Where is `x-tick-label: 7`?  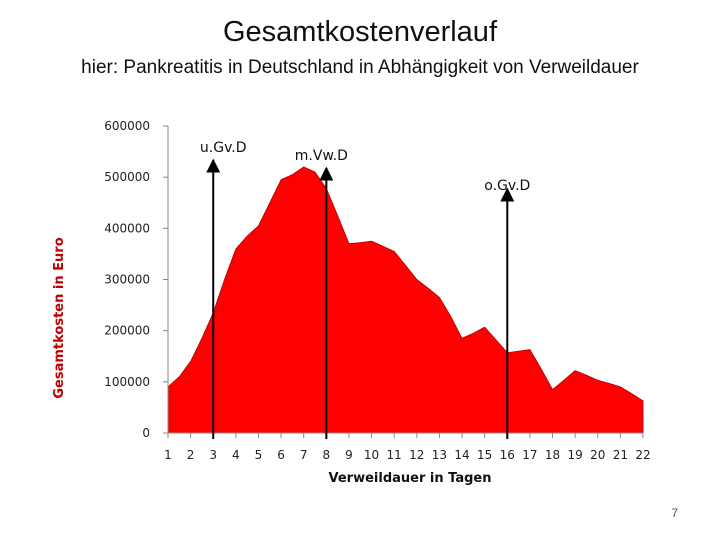
x-tick-label: 7 is located at coordinates (304, 455).